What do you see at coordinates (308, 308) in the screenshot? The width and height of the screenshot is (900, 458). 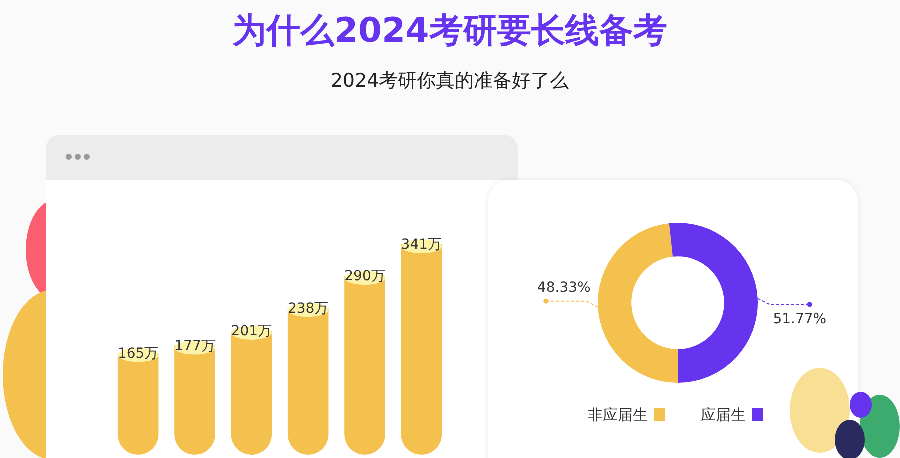 I see `data-label: 238万` at bounding box center [308, 308].